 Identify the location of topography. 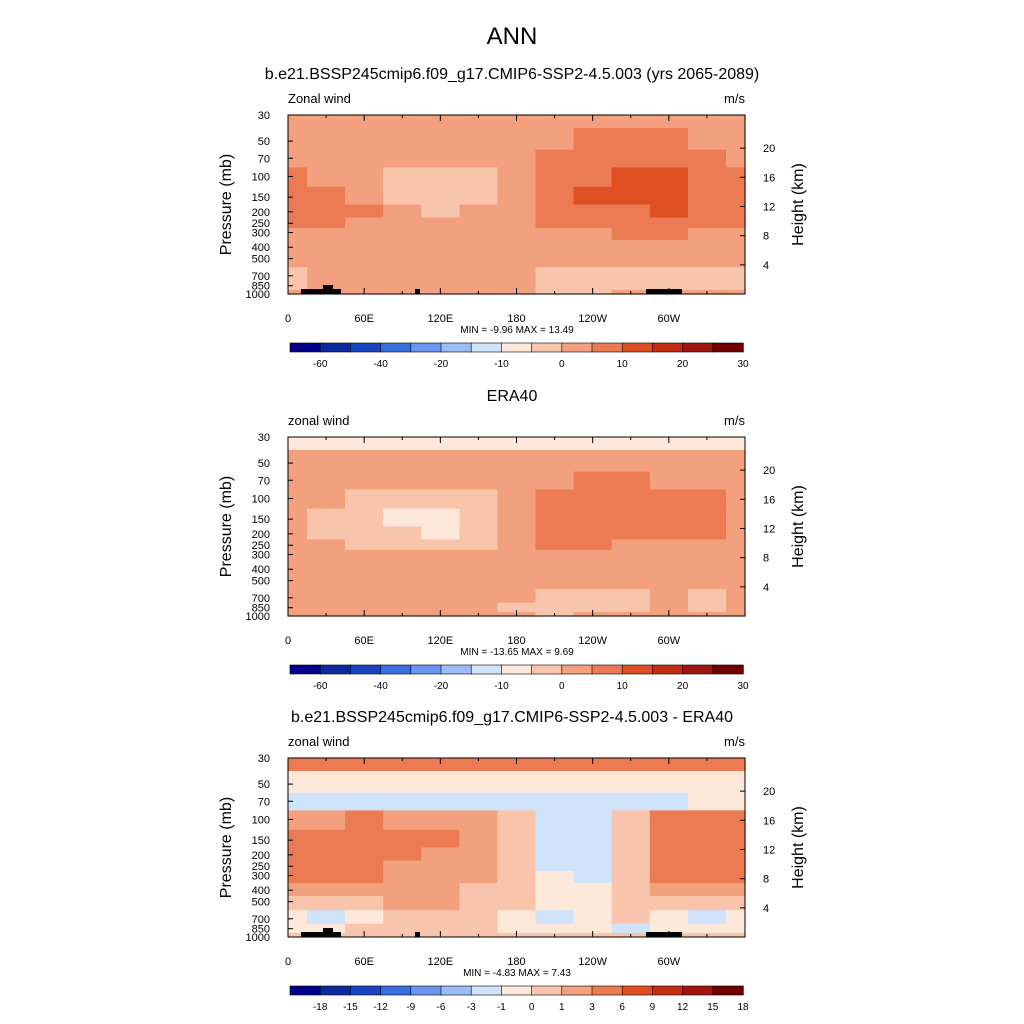
(491, 289).